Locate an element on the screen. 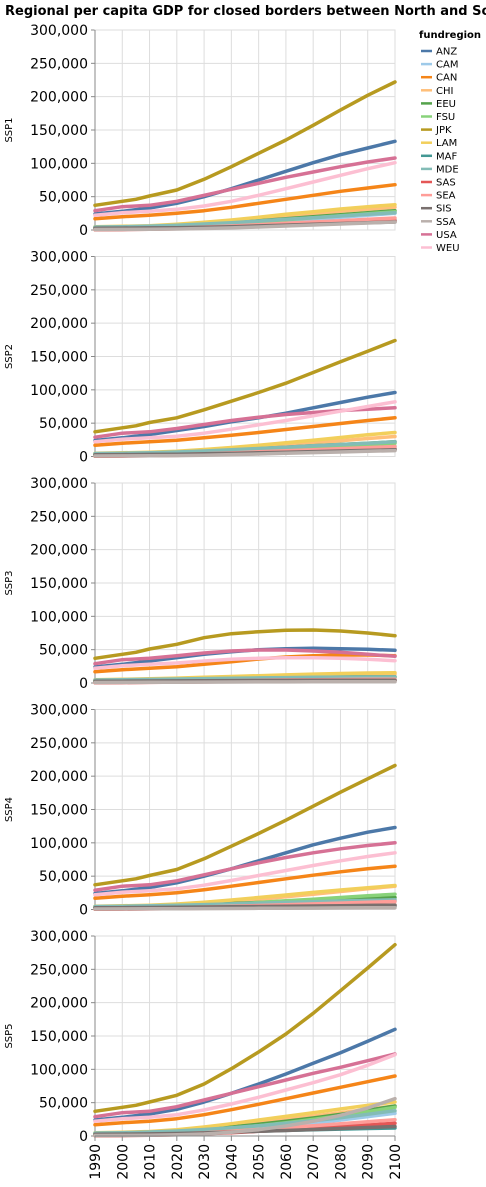  legend-title: fundregion is located at coordinates (450, 35).